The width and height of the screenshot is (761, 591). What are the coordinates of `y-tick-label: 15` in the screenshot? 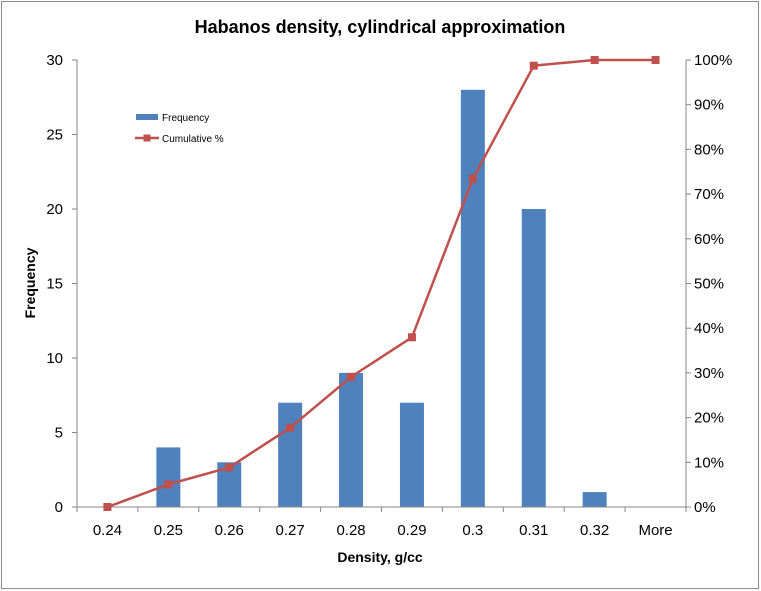 It's located at (54, 284).